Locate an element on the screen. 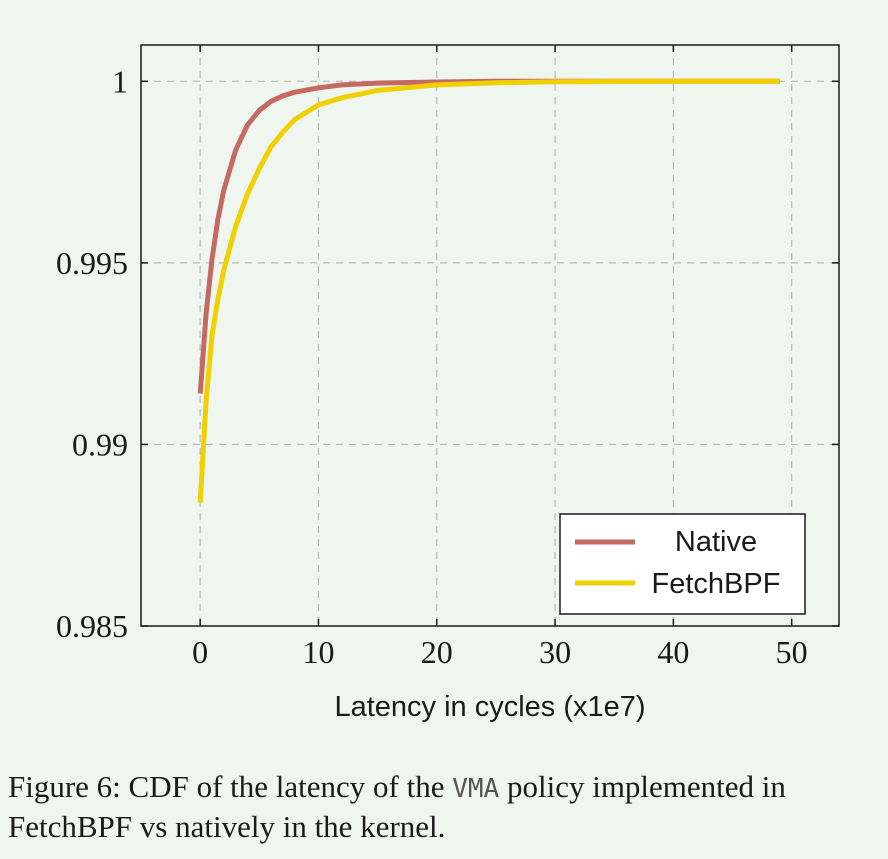 The image size is (888, 859). x-axis-title: Latency in cycles (x1e7) is located at coordinates (489, 707).